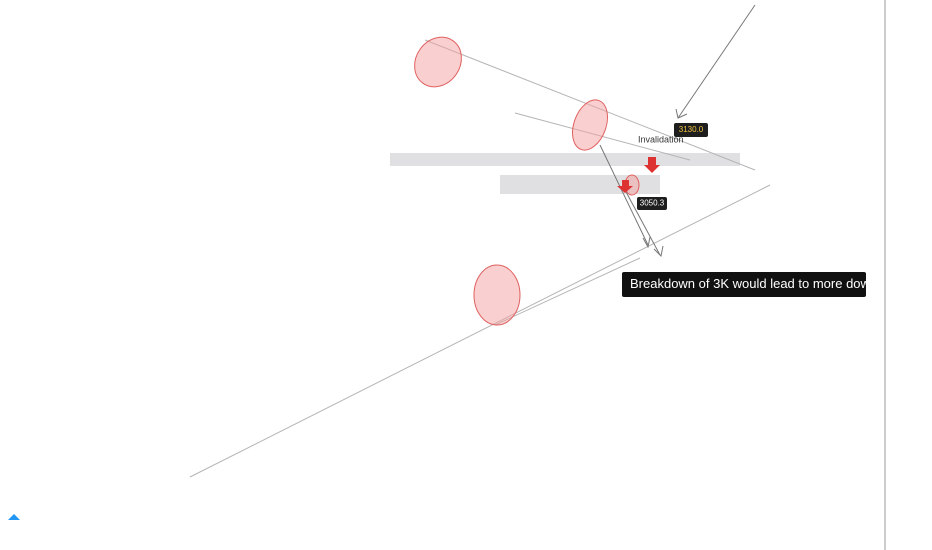  I want to click on trend-line, so click(567, 291).